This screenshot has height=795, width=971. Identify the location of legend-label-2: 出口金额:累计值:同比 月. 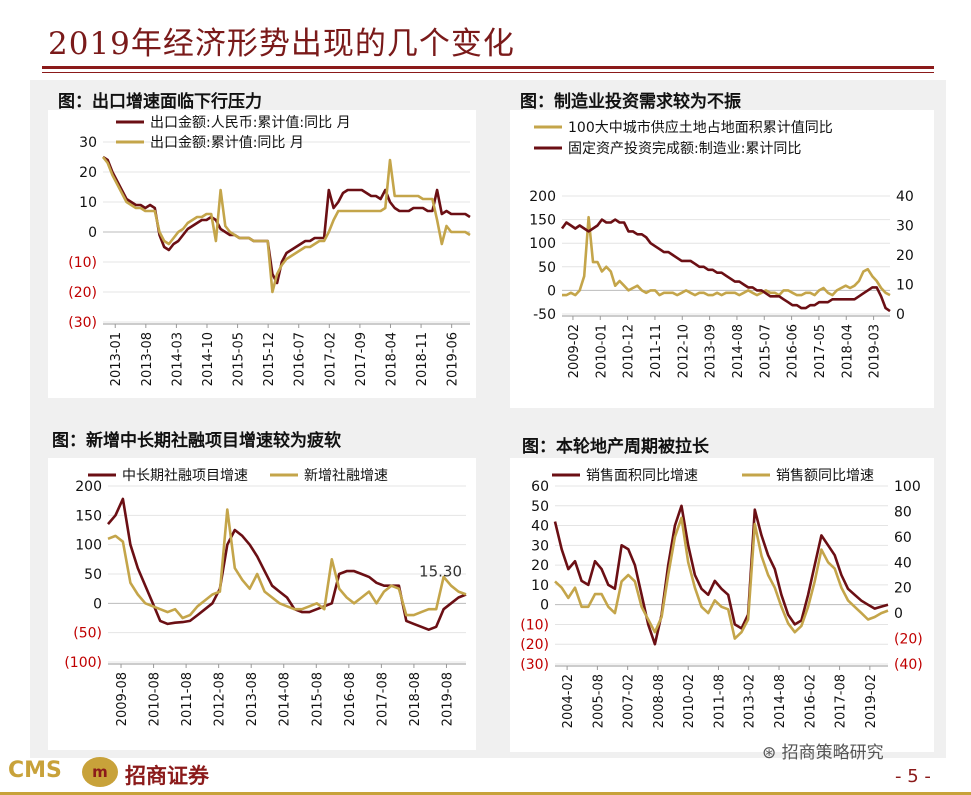
(227, 143).